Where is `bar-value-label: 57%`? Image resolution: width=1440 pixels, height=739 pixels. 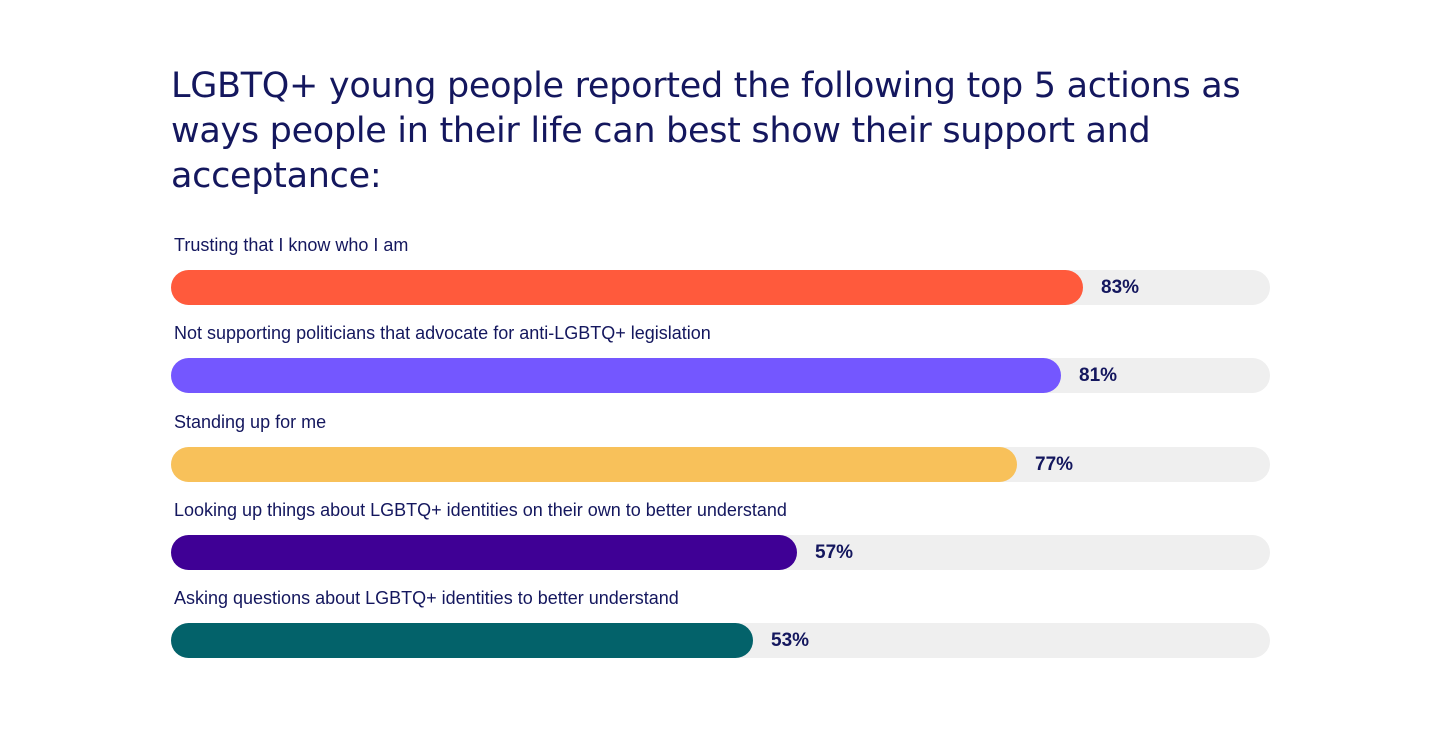
bar-value-label: 57% is located at coordinates (834, 552).